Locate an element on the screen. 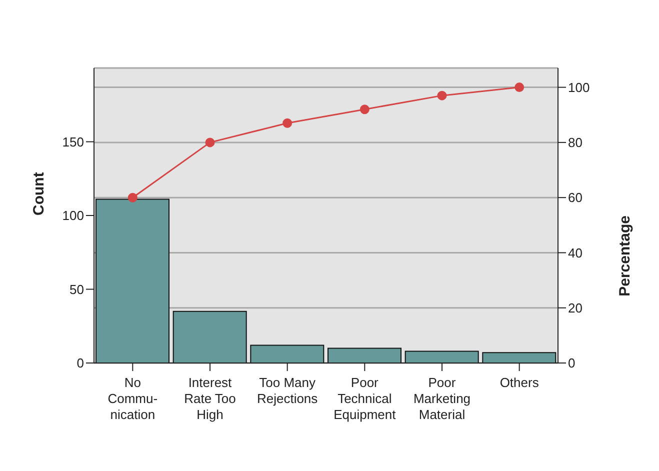 The image size is (659, 471). y-axis-title: Count is located at coordinates (39, 194).